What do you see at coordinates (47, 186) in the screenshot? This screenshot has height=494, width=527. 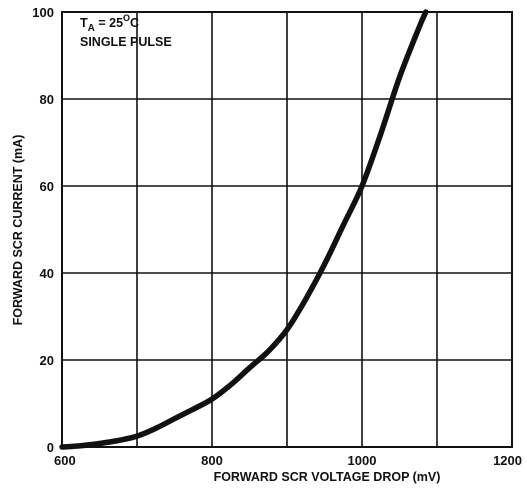 I see `y-tick-label: 60` at bounding box center [47, 186].